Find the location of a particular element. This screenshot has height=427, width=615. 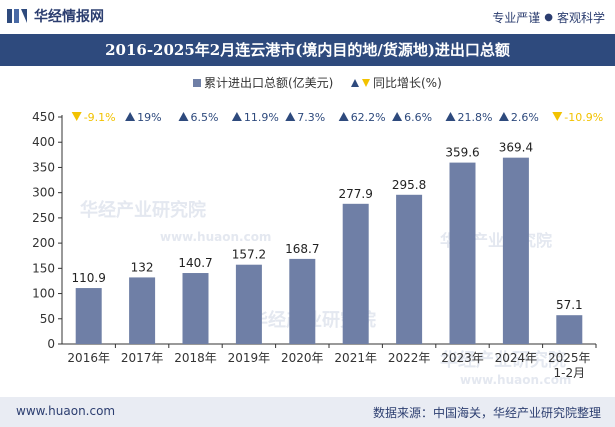

top-bar: 华经情报网 专业严谨 ● 客观科学 is located at coordinates (307, 17).